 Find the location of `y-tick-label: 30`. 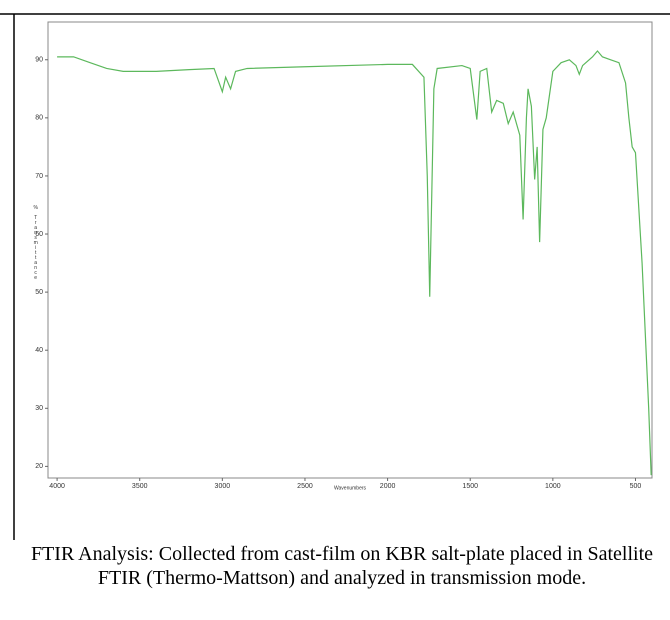

y-tick-label: 30 is located at coordinates (39, 408).